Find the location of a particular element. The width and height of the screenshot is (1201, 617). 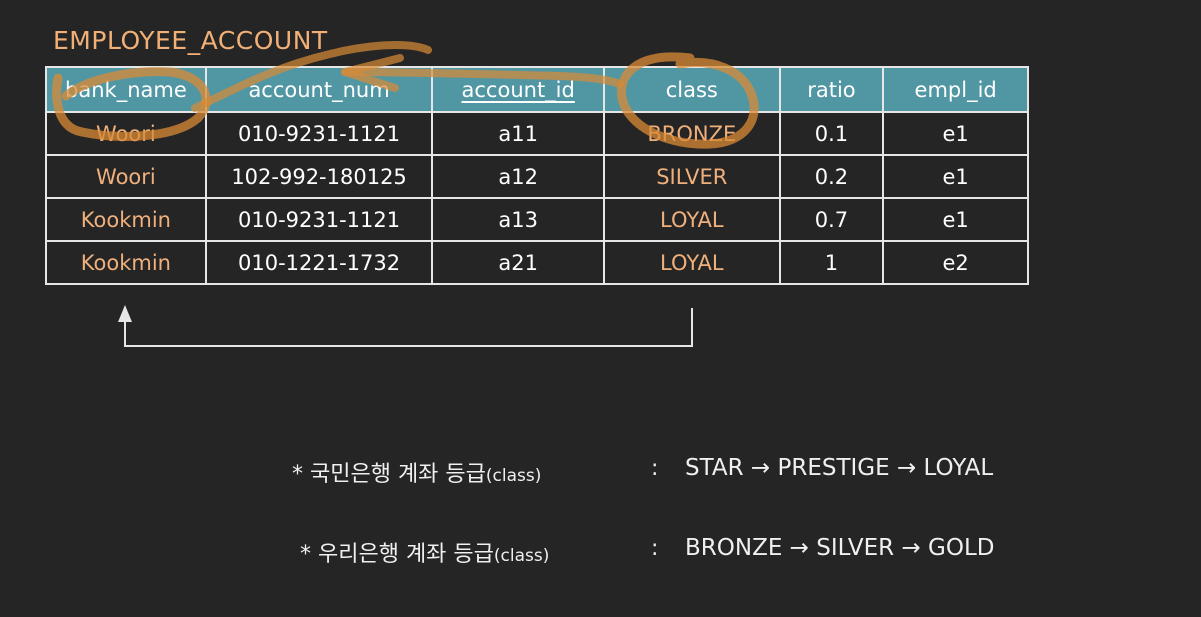

cell-ratio: 0.1 is located at coordinates (831, 133).